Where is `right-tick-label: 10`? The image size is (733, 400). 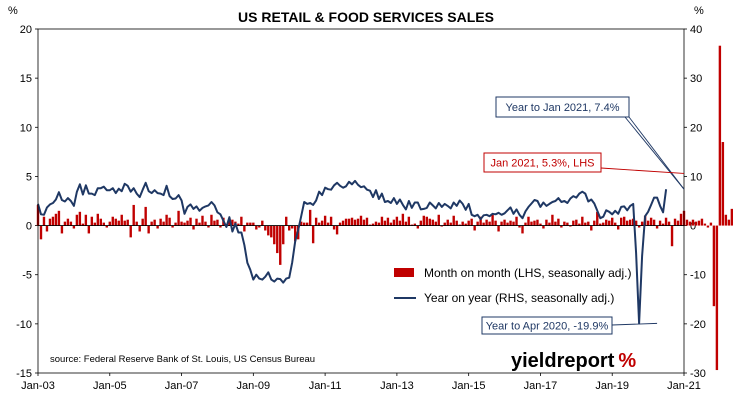 right-tick-label: 10 is located at coordinates (696, 177).